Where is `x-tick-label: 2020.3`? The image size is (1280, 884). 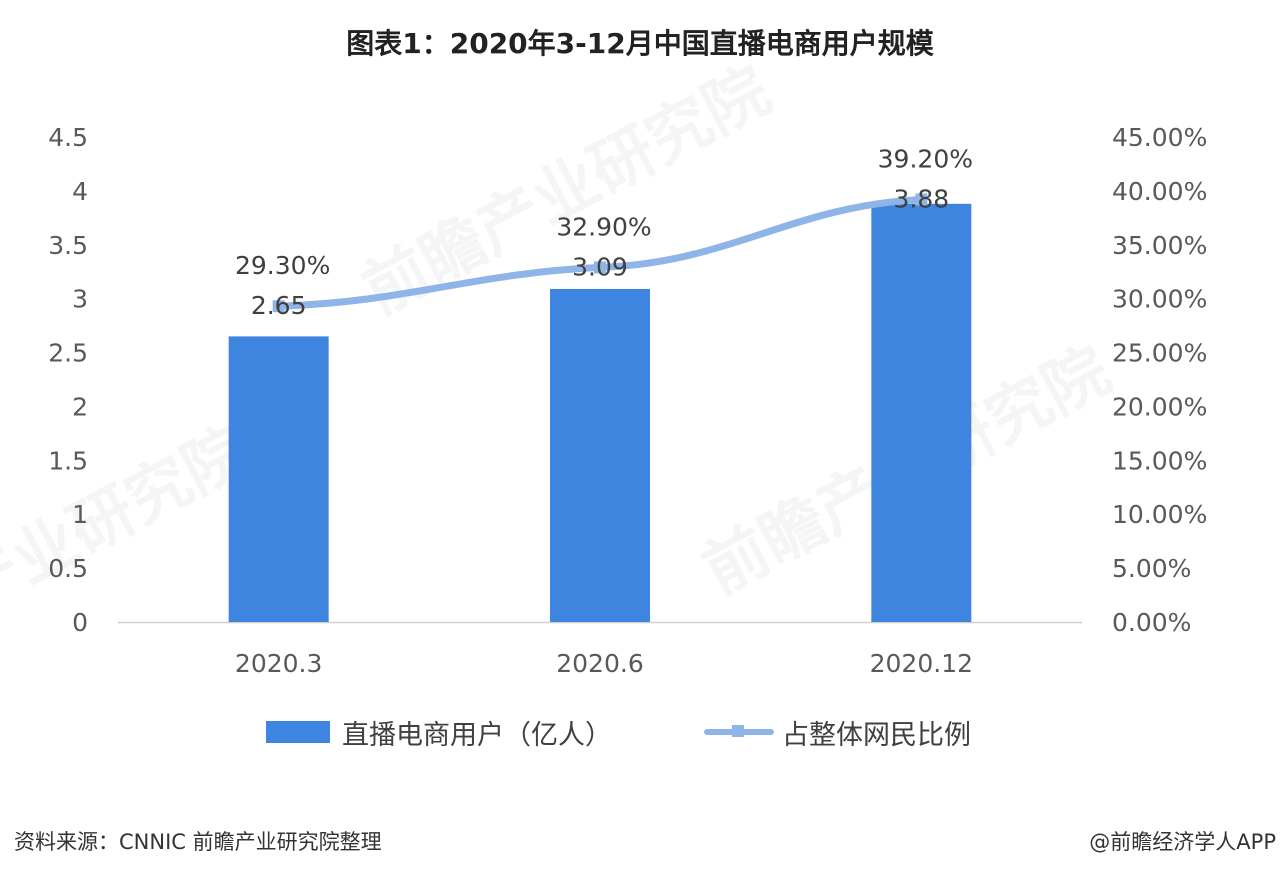
x-tick-label: 2020.3 is located at coordinates (278, 663).